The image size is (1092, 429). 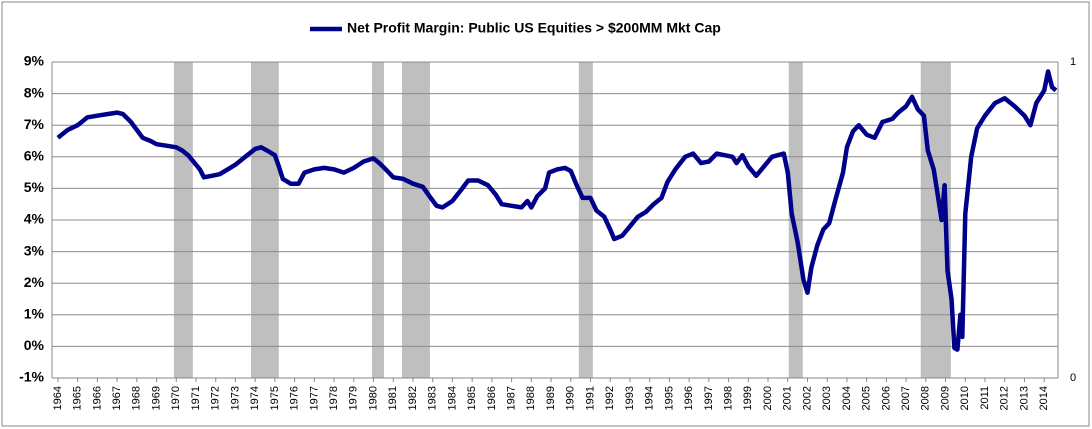 I want to click on y-tick-label: -1%, so click(x=31, y=377).